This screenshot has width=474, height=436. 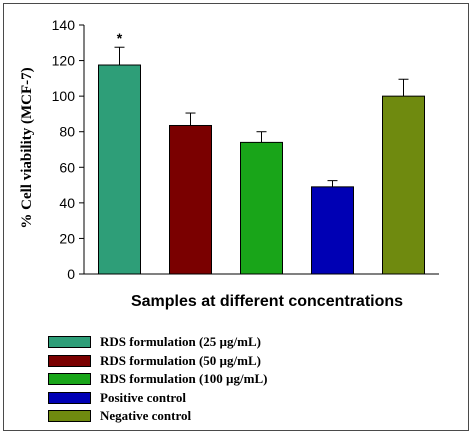 I want to click on legend-item-1: RDS formulation (25 µg/mL), so click(x=157, y=342).